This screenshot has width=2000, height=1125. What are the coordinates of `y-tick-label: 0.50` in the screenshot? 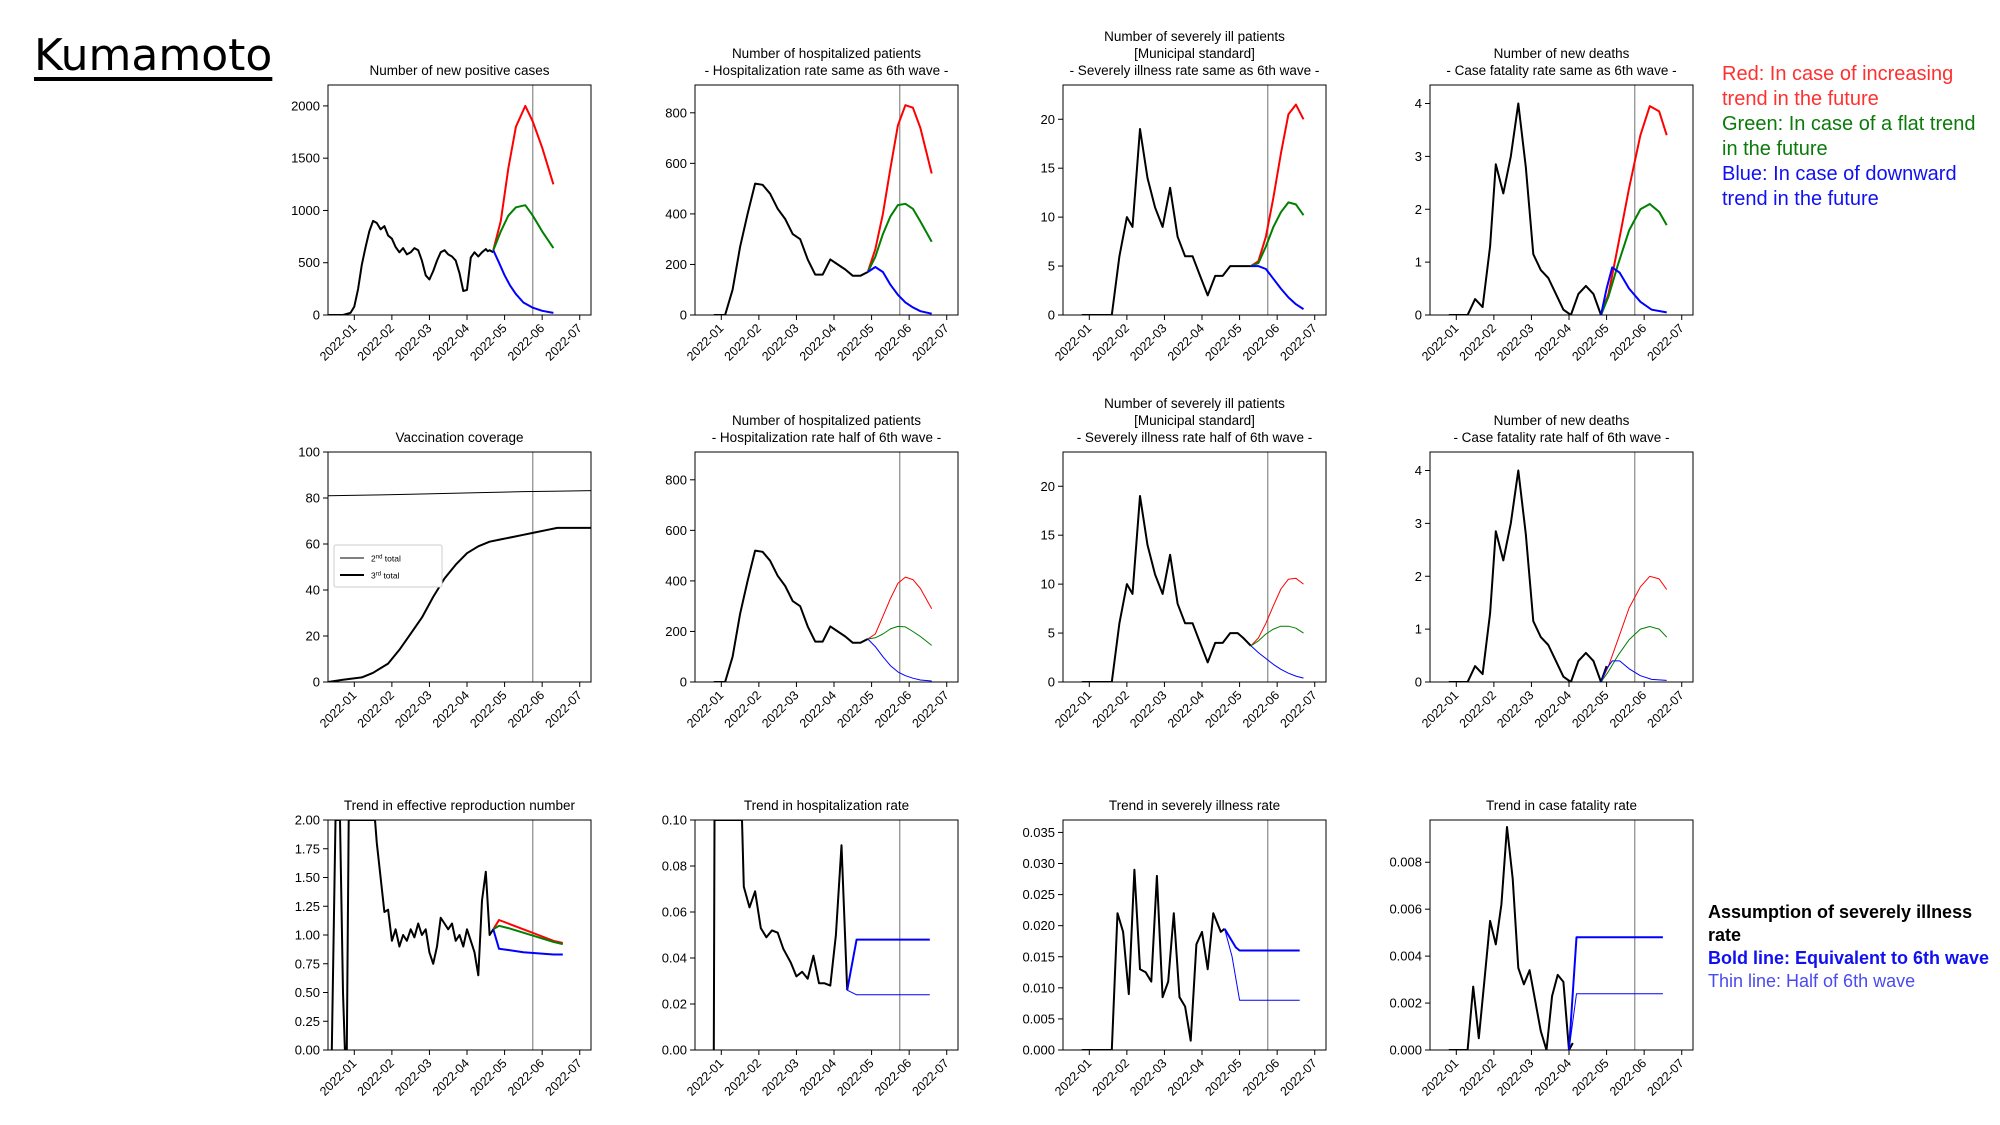 It's located at (307, 992).